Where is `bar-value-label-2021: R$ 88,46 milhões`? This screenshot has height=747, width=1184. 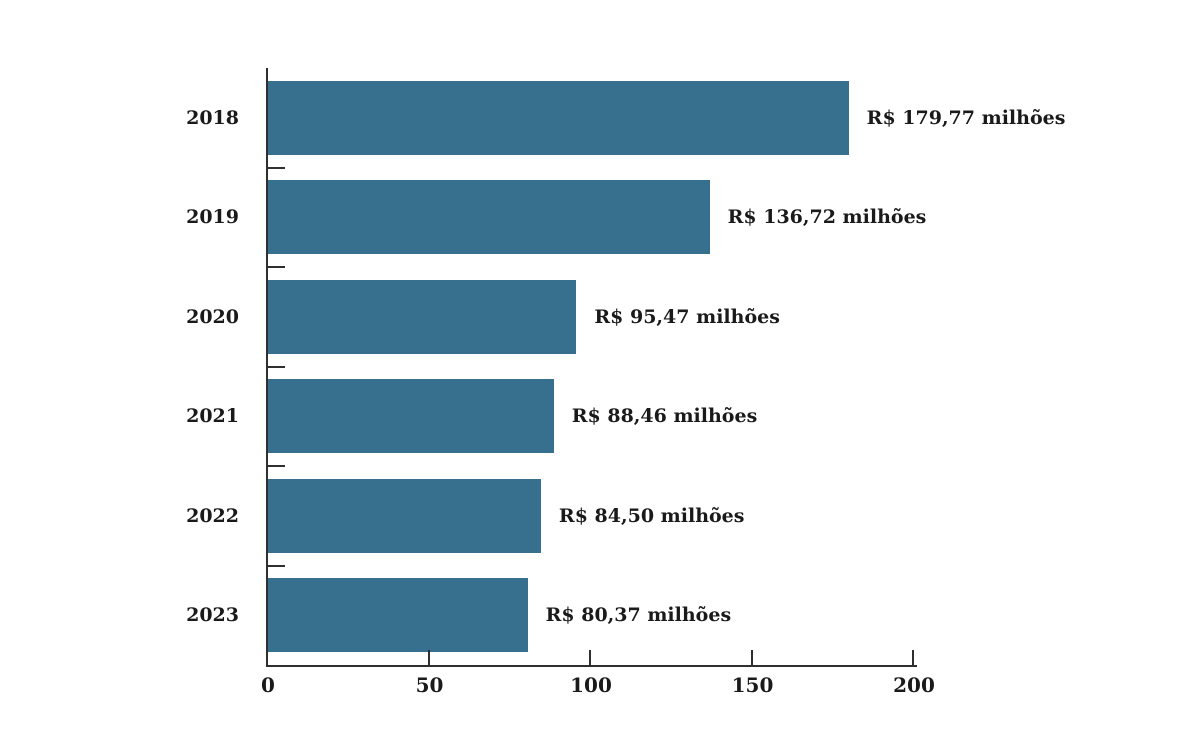
bar-value-label-2021: R$ 88,46 milhões is located at coordinates (664, 416).